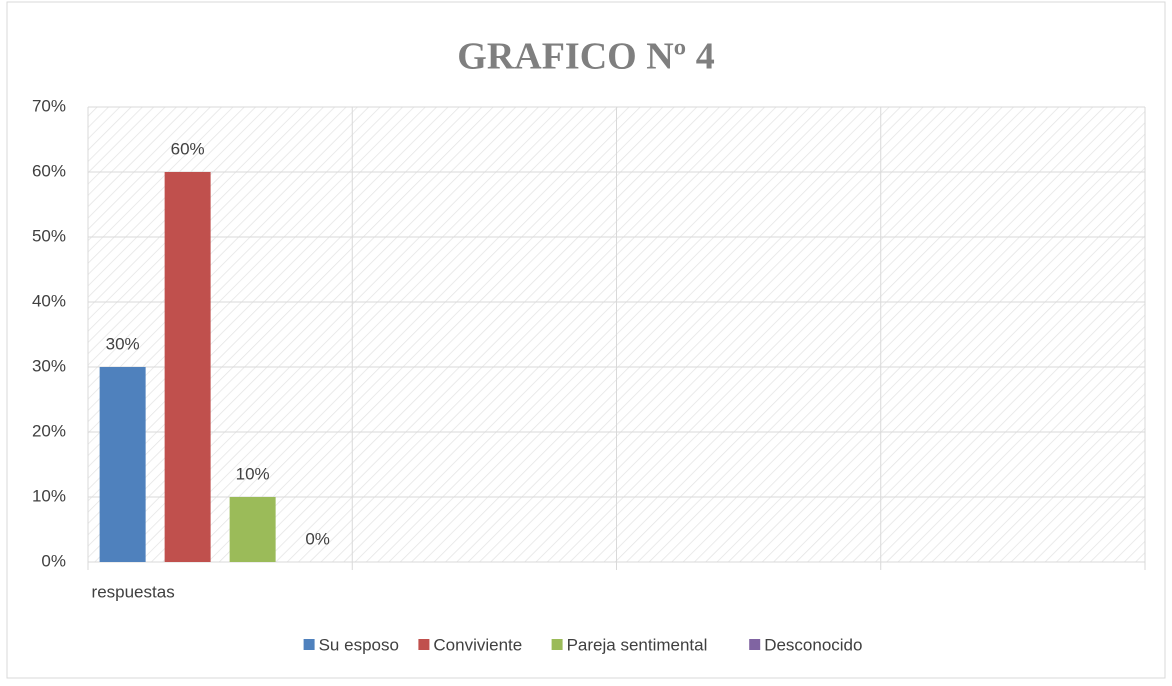 The image size is (1172, 686). What do you see at coordinates (188, 148) in the screenshot?
I see `data-label: 60%` at bounding box center [188, 148].